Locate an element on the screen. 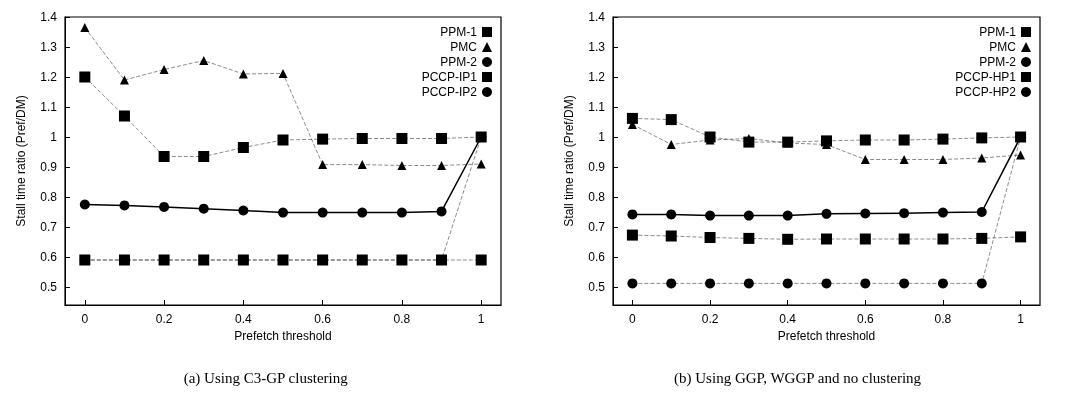 The height and width of the screenshot is (415, 1065). legend-label: PCCP-HP1 is located at coordinates (986, 77).